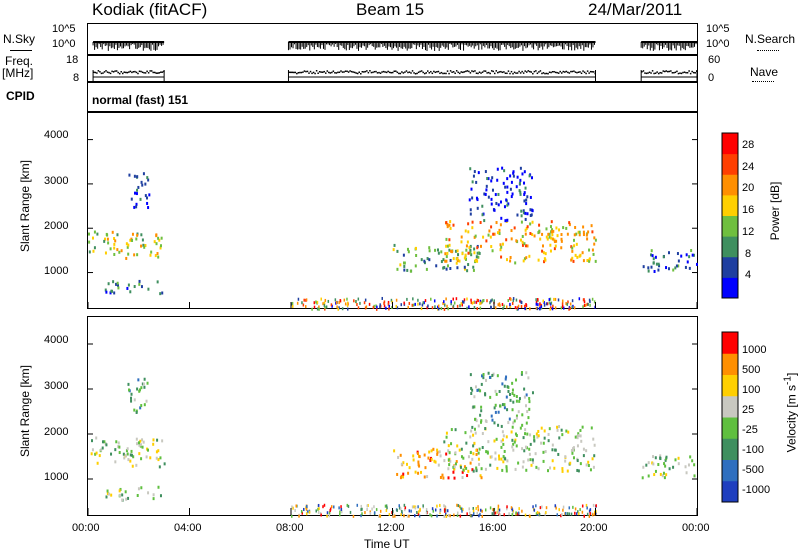 This screenshot has width=800, height=554. Describe the element at coordinates (730, 267) in the screenshot. I see `colorbar-segment` at that location.